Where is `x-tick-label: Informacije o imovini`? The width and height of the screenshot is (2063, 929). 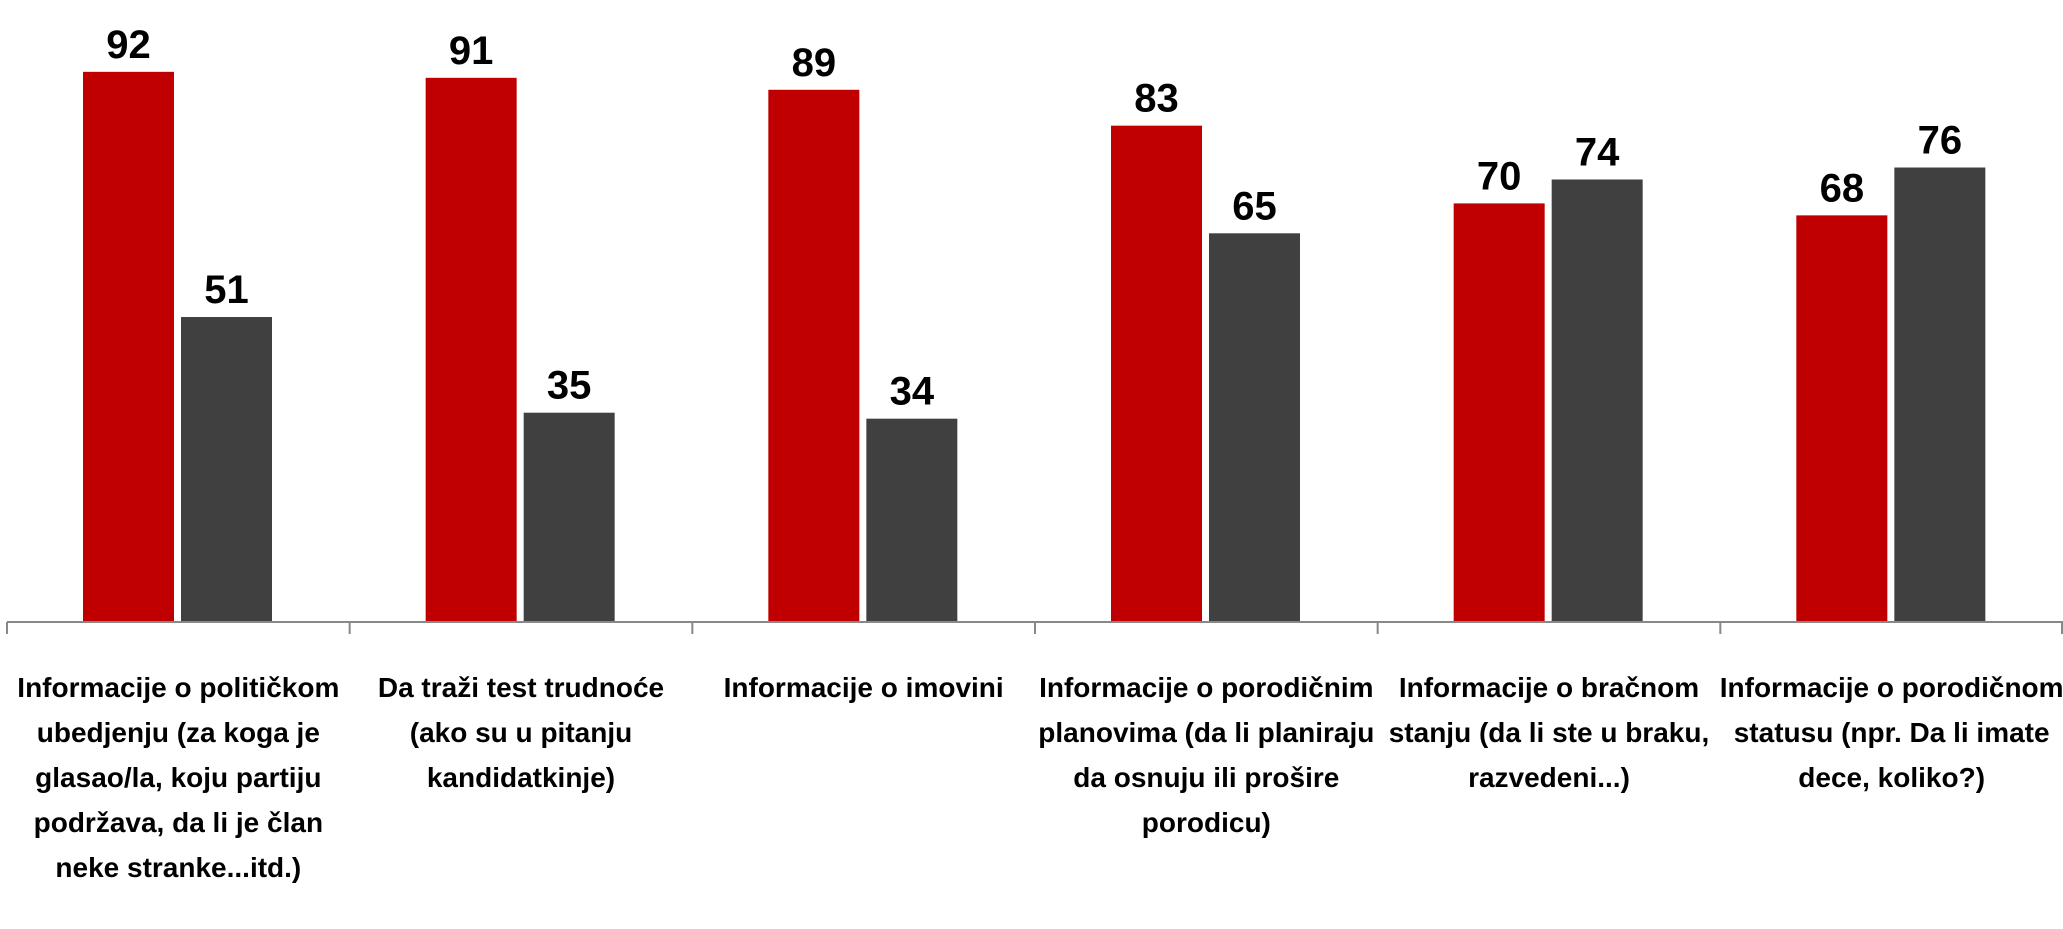
x-tick-label: Informacije o imovini is located at coordinates (863, 687).